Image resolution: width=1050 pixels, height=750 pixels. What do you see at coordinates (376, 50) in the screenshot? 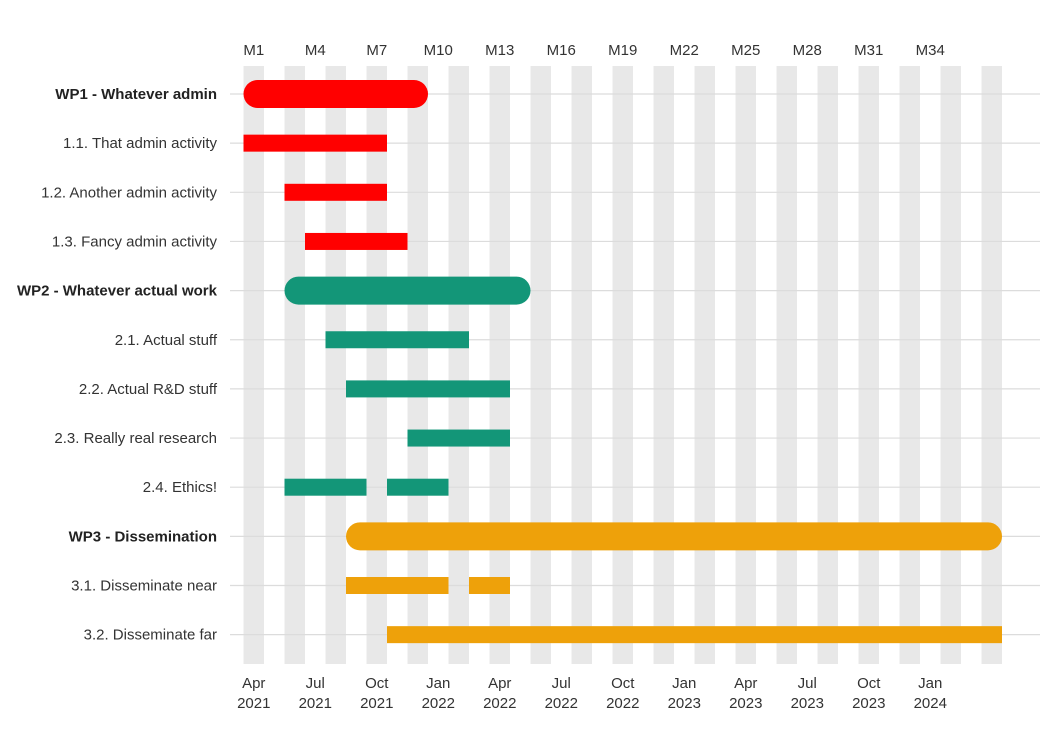
I see `top-tick-label: M7` at bounding box center [376, 50].